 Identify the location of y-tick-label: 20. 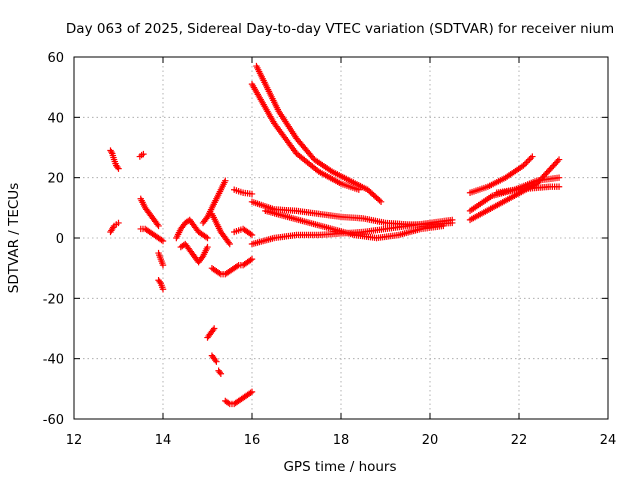
(55, 179).